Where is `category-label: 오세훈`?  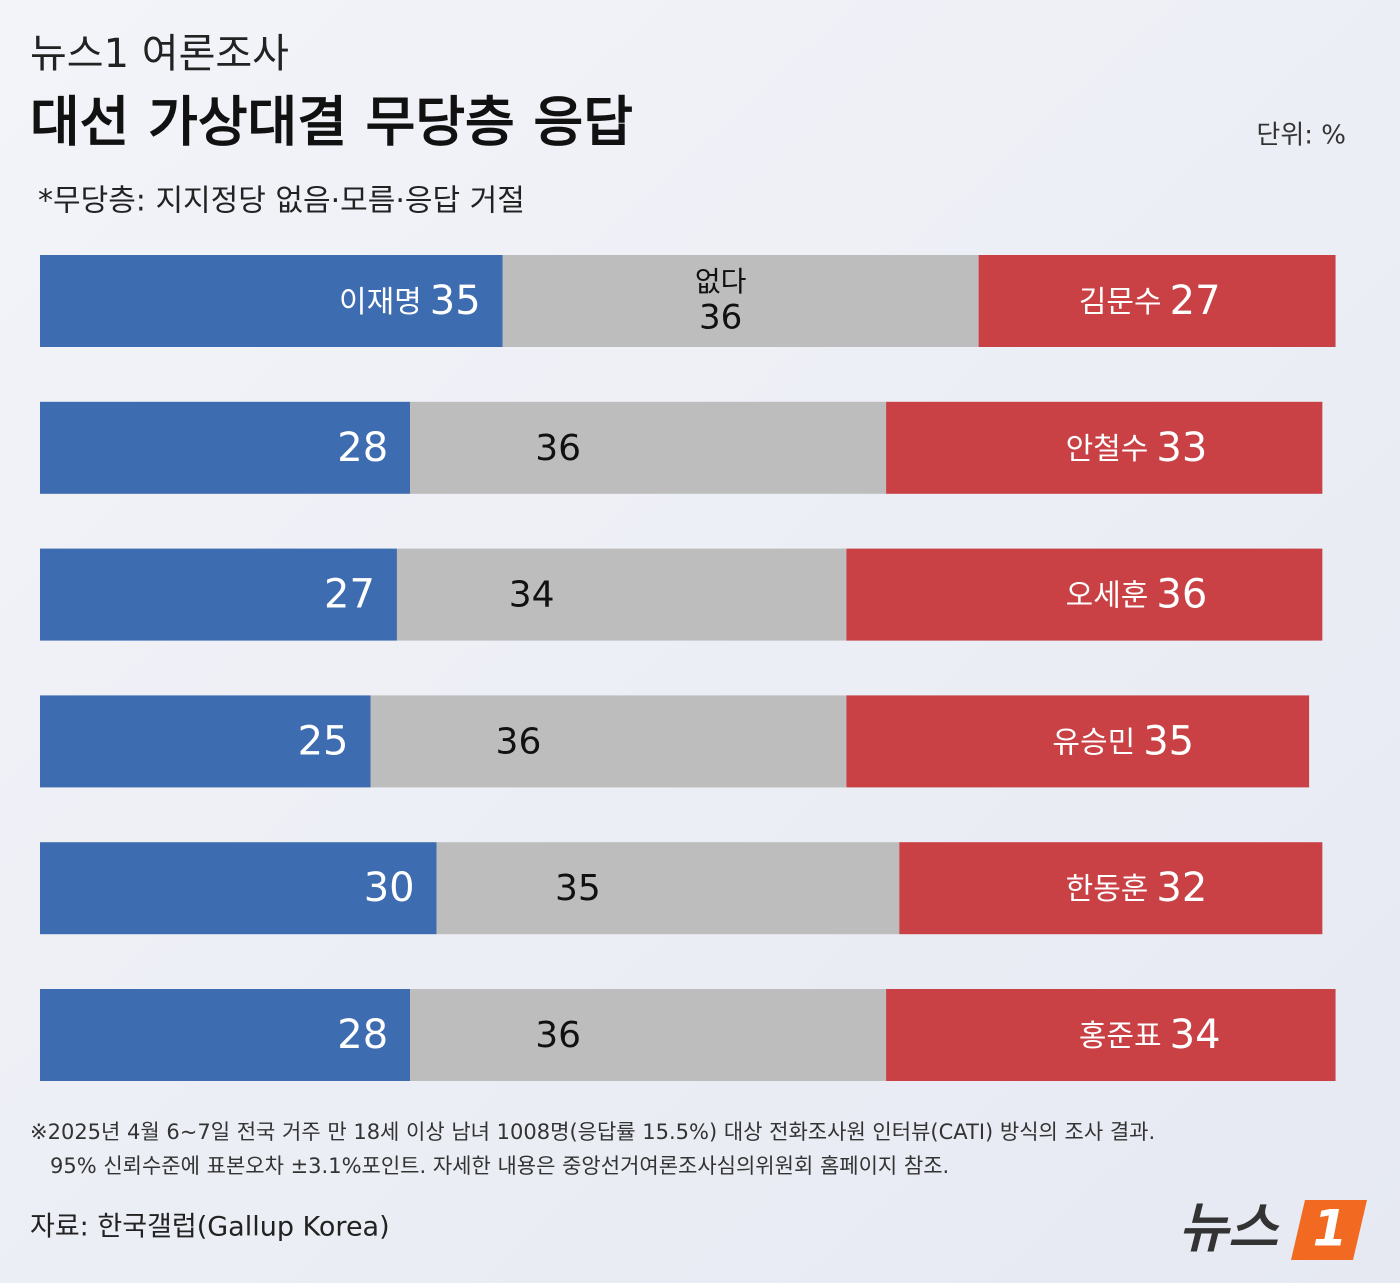 category-label: 오세훈 is located at coordinates (1107, 595).